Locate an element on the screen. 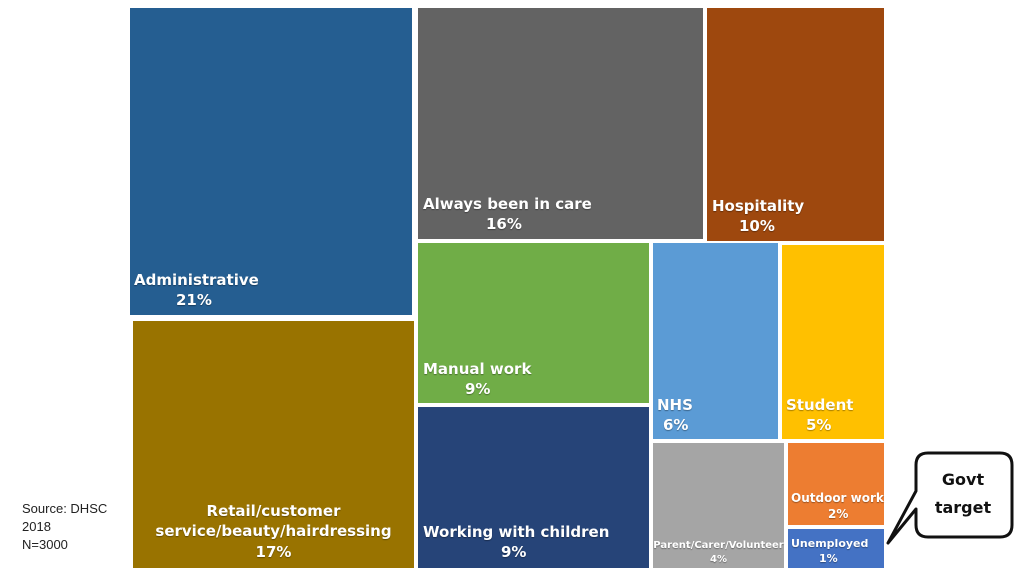 This screenshot has width=1024, height=576. callout-line: Govt is located at coordinates (963, 479).